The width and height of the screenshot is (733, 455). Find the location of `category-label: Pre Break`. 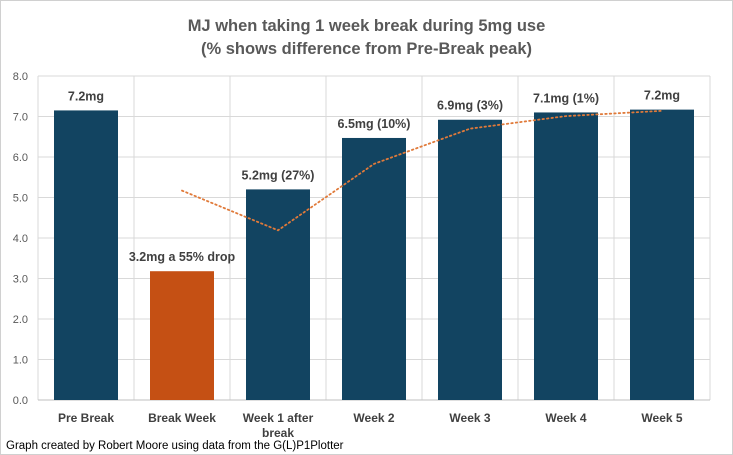

category-label: Pre Break is located at coordinates (86, 418).